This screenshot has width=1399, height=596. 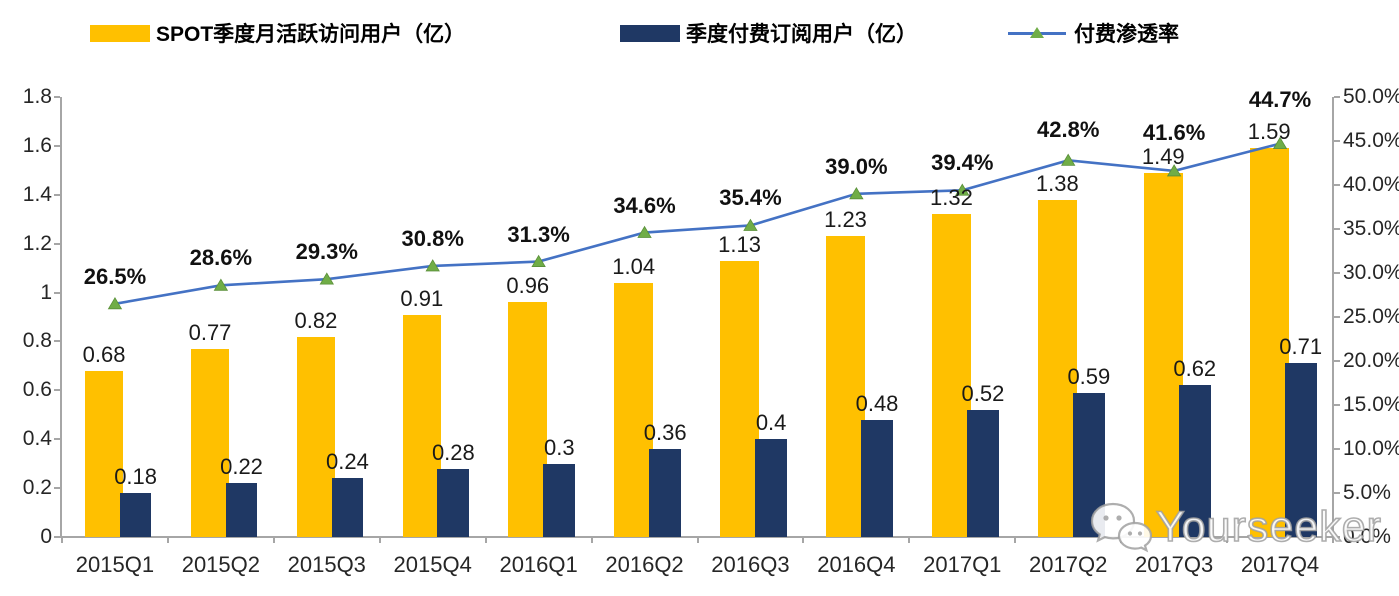 I want to click on watermark: Yourseeker, so click(x=1235, y=527).